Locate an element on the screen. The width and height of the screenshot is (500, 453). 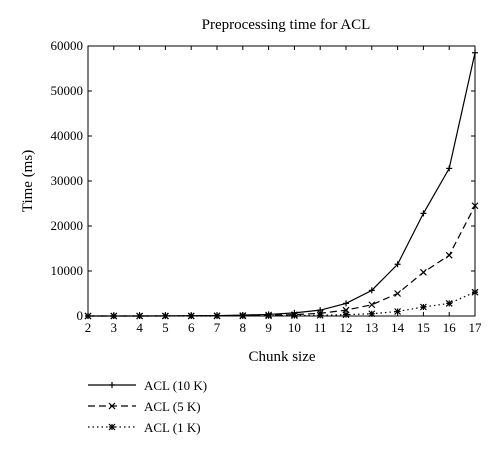
x-tick-label: 7 is located at coordinates (217, 327).